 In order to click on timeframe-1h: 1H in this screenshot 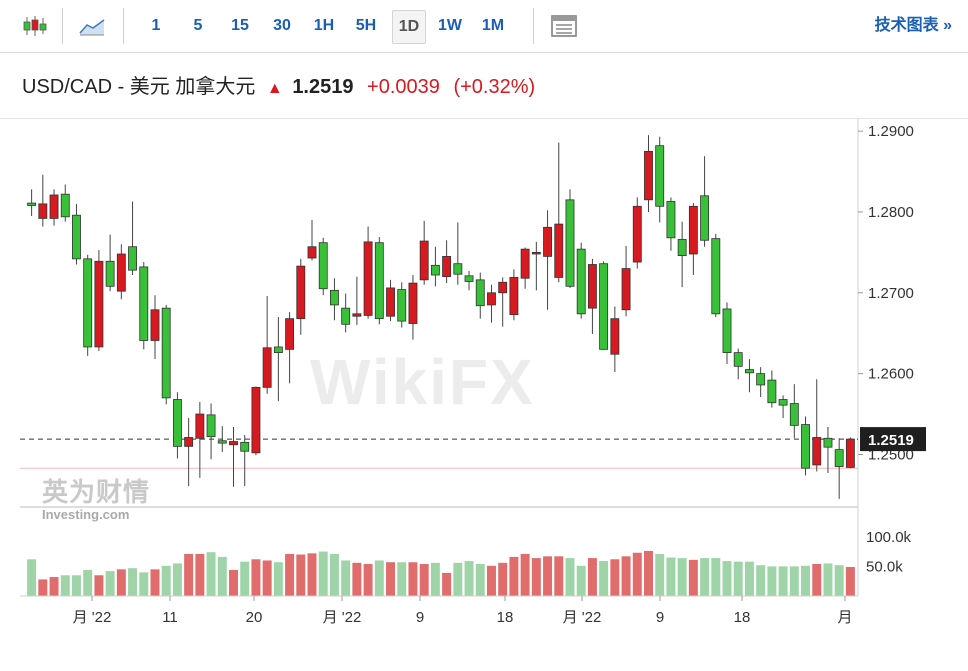, I will do `click(324, 25)`.